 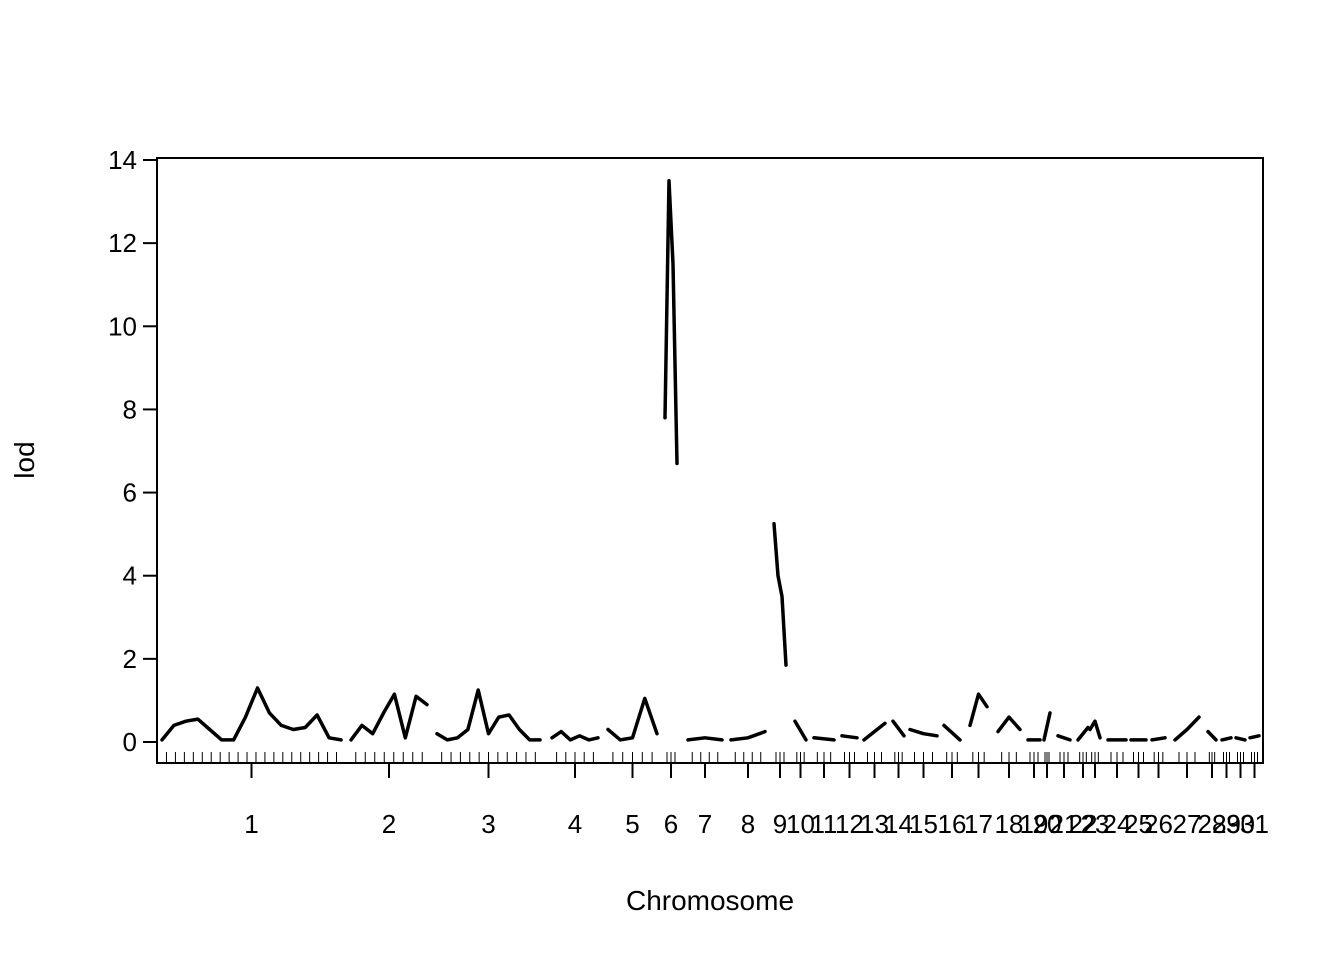 What do you see at coordinates (671, 824) in the screenshot?
I see `x-tick-label: 6` at bounding box center [671, 824].